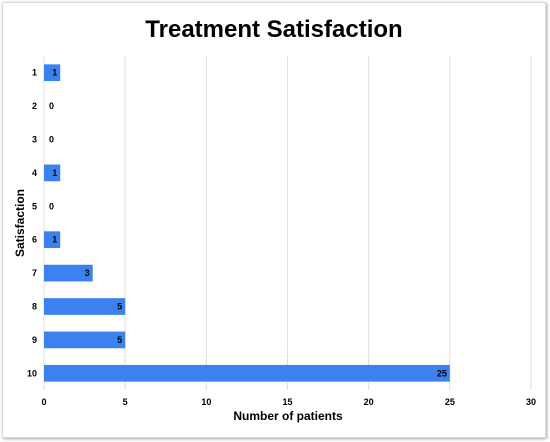 This screenshot has height=442, width=550. I want to click on x-tick-label: 30, so click(531, 402).